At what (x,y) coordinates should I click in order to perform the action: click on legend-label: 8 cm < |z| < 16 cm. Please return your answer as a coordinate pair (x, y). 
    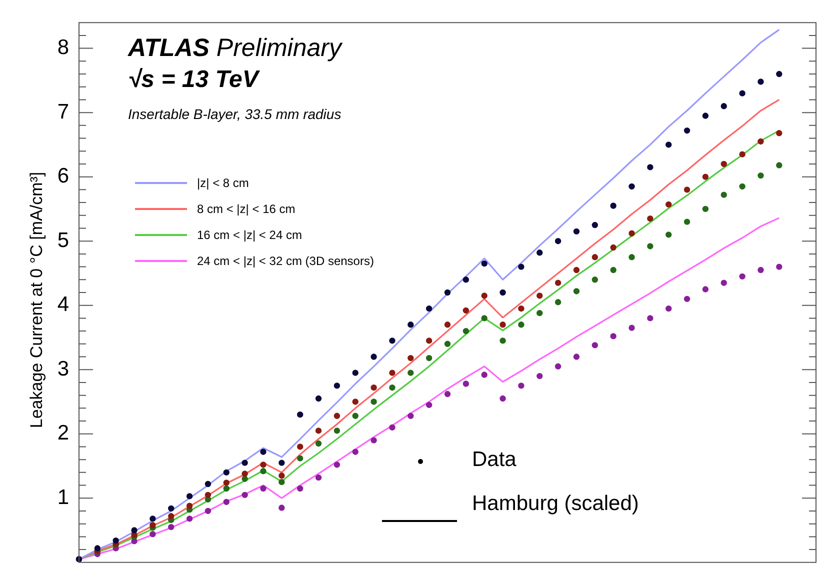
    Looking at the image, I should click on (246, 209).